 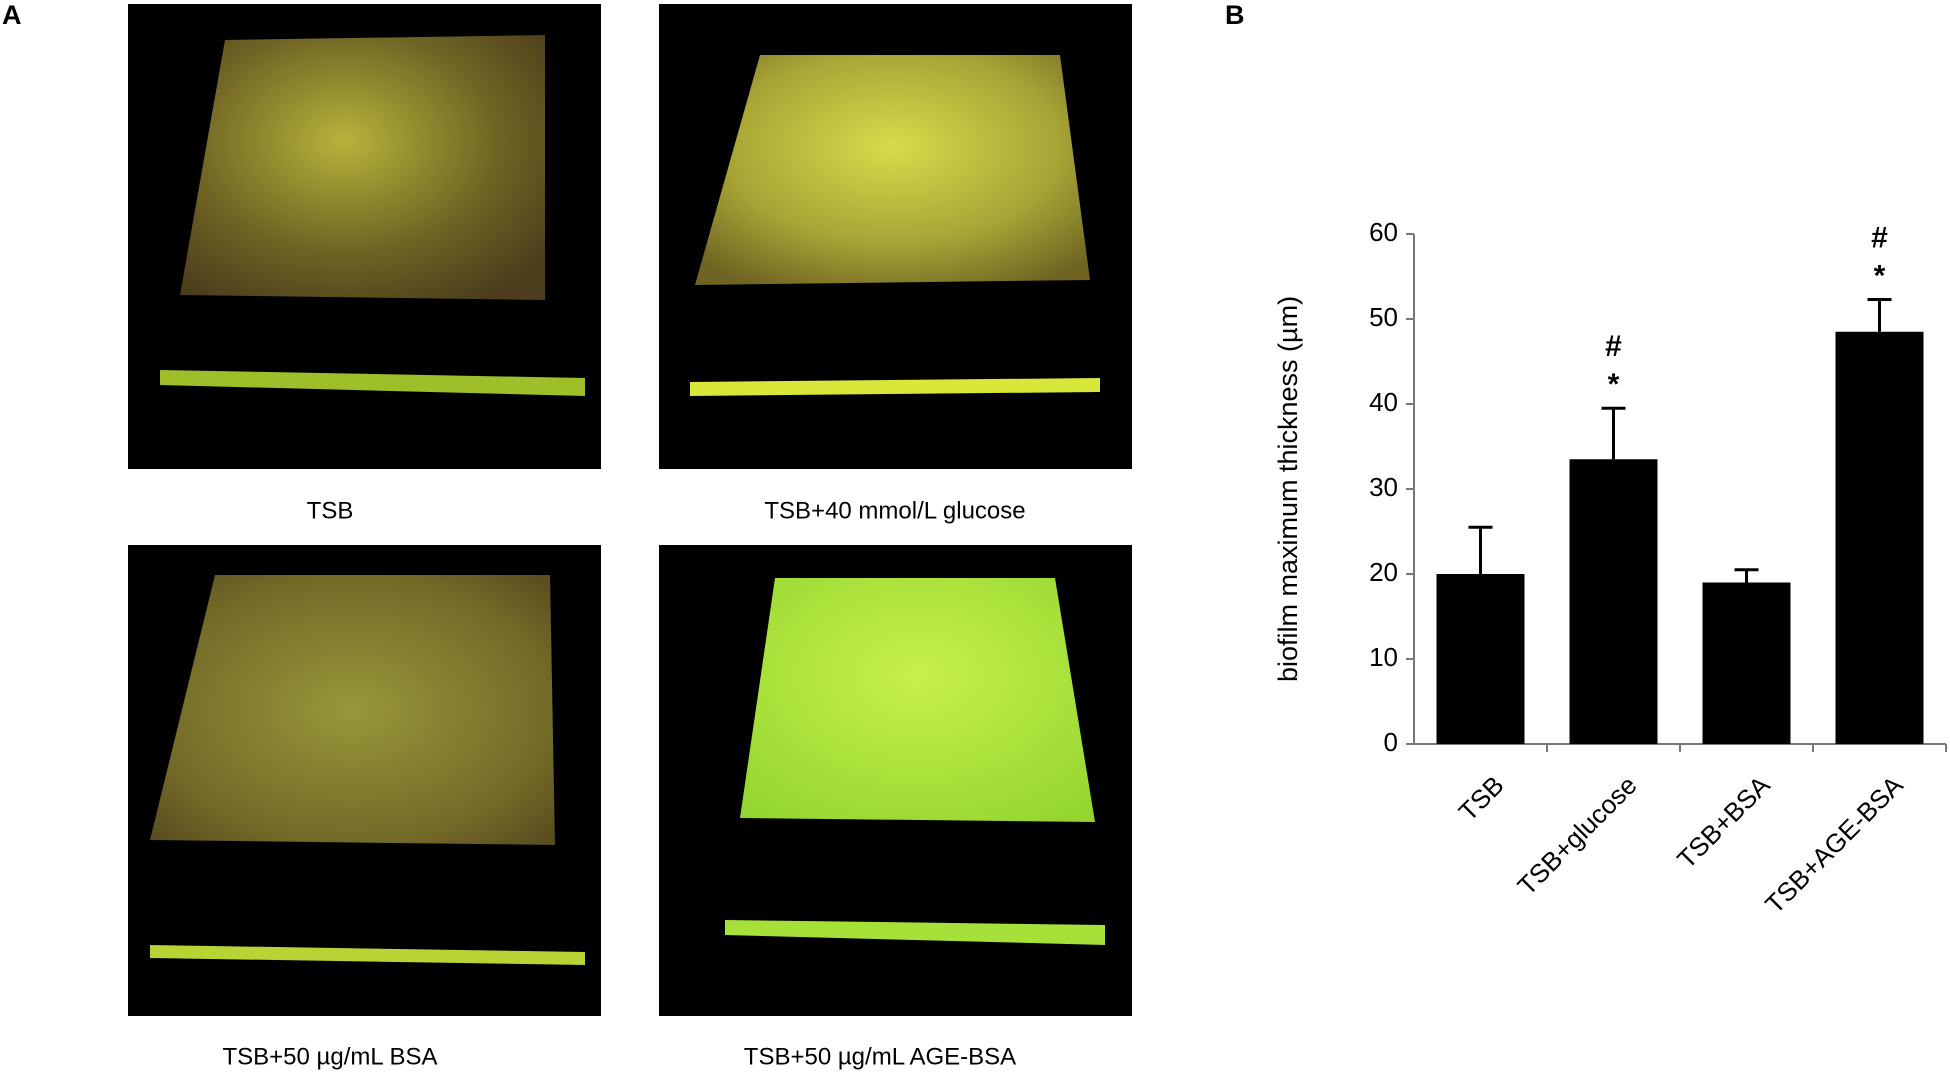 What do you see at coordinates (329, 1056) in the screenshot?
I see `image-caption: TSB+50 µg/mL BSA` at bounding box center [329, 1056].